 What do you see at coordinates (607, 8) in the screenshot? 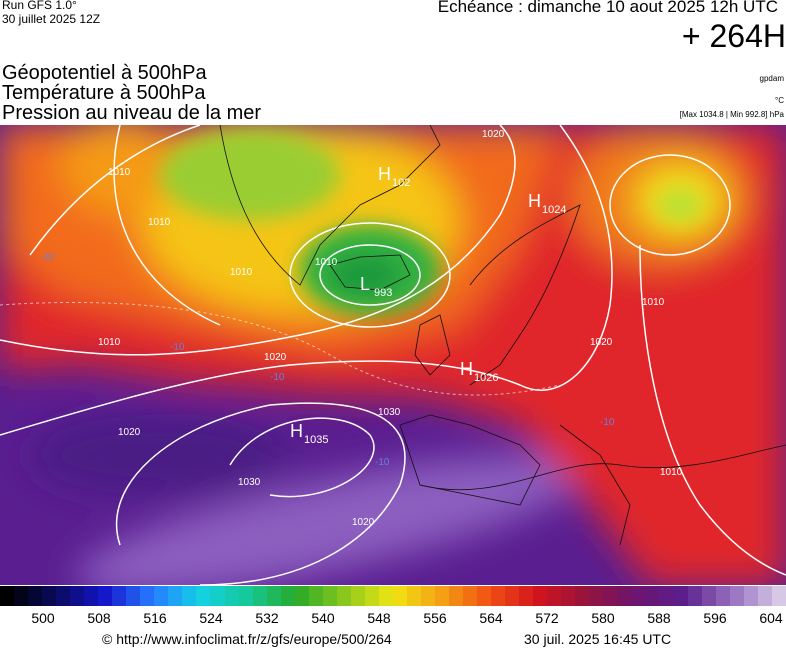
I see `valid-time: Echéance : dimanche 10 aout 2025 12h UTC` at bounding box center [607, 8].